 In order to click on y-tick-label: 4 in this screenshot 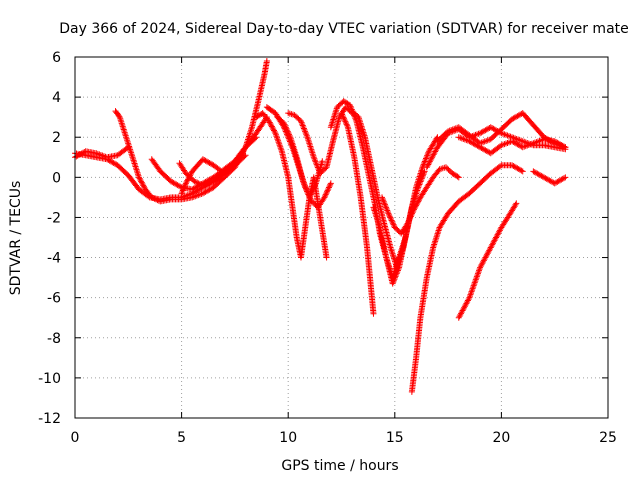, I will do `click(56, 98)`.